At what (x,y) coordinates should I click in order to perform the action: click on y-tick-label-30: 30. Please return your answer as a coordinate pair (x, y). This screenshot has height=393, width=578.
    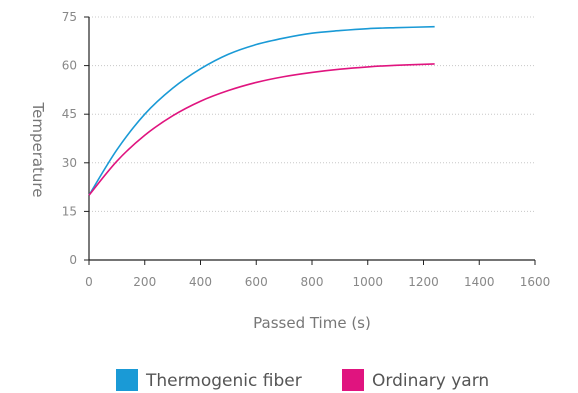
    Looking at the image, I should click on (69, 163).